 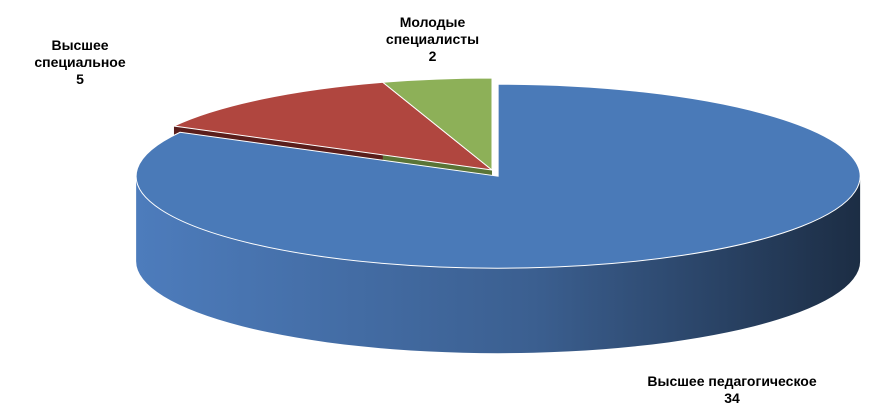 I want to click on label-name: Высшее специальное, so click(x=80, y=53).